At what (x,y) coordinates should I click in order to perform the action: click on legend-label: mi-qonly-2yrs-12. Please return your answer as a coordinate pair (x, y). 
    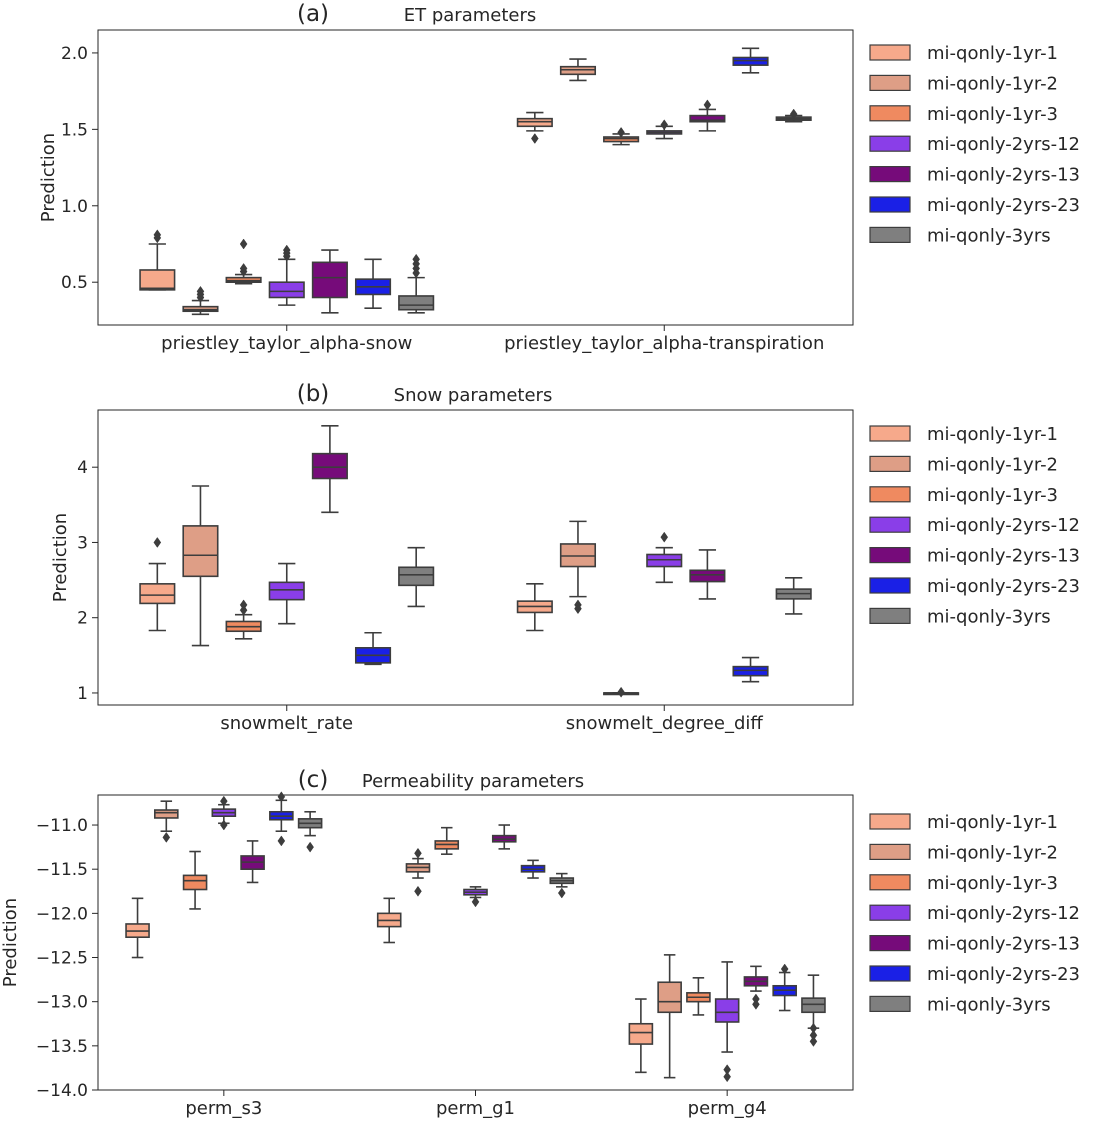
    Looking at the image, I should click on (1003, 144).